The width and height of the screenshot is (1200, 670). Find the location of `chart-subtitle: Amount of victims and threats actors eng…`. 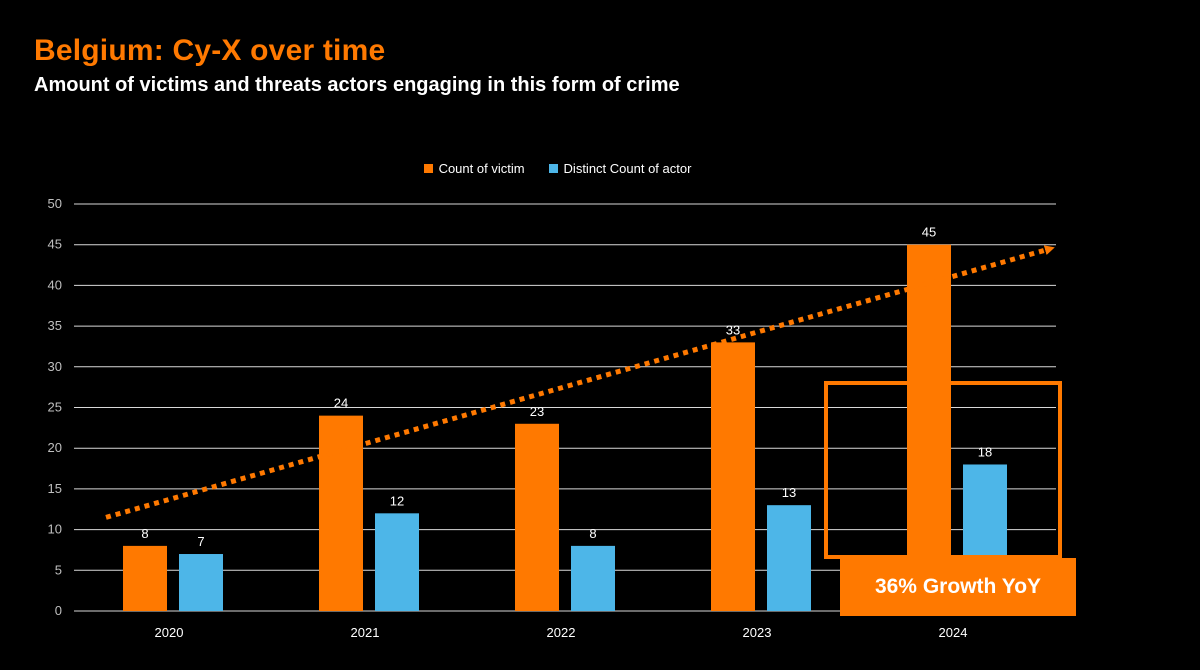

chart-subtitle: Amount of victims and threats actors eng… is located at coordinates (357, 85).